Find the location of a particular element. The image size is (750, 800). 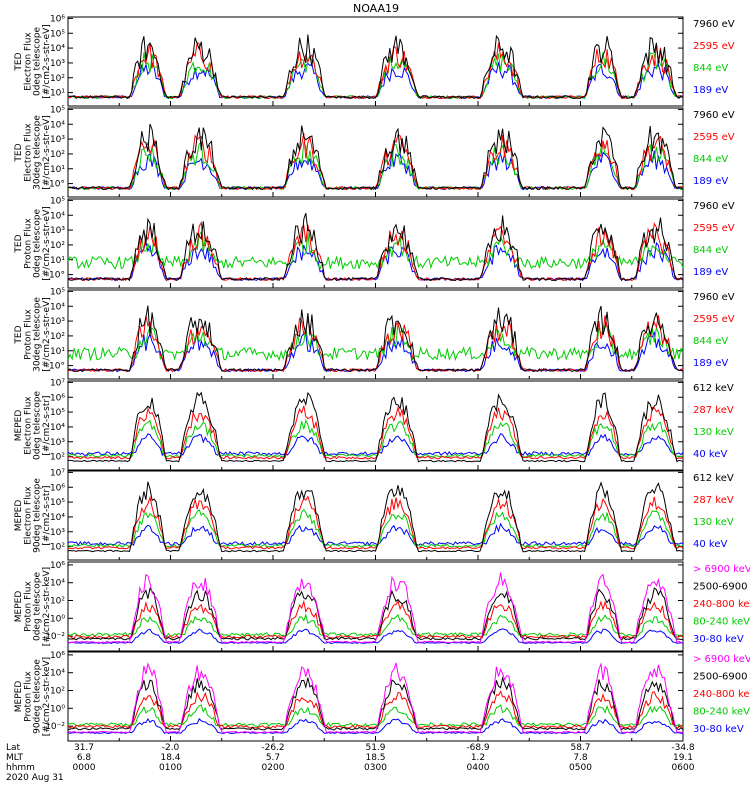

legend-entry: 7960 eV is located at coordinates (714, 24).